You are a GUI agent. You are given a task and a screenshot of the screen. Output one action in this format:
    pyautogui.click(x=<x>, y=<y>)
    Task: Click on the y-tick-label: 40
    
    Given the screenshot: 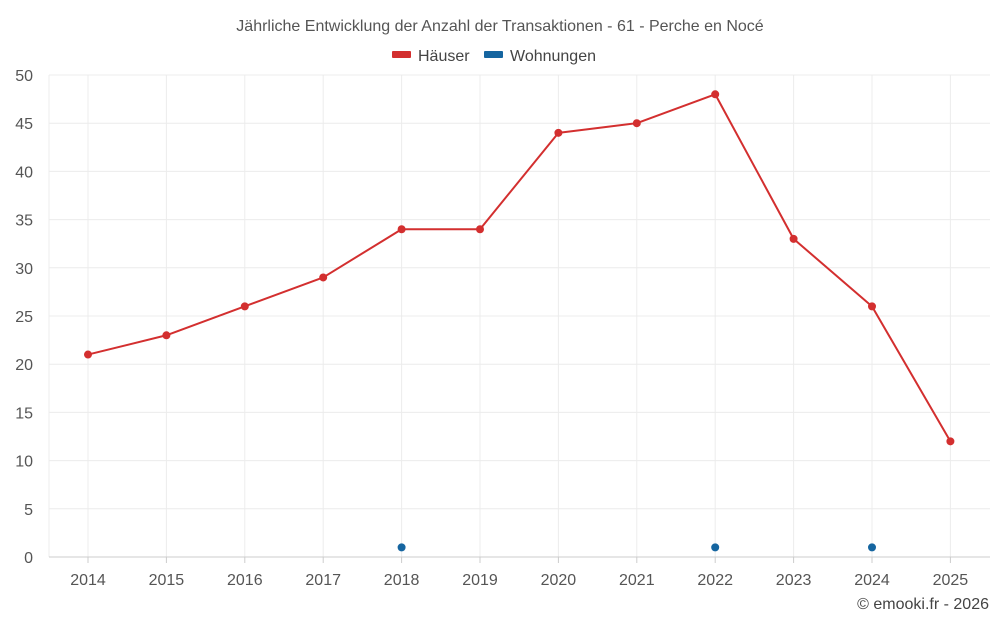 What is the action you would take?
    pyautogui.click(x=24, y=172)
    